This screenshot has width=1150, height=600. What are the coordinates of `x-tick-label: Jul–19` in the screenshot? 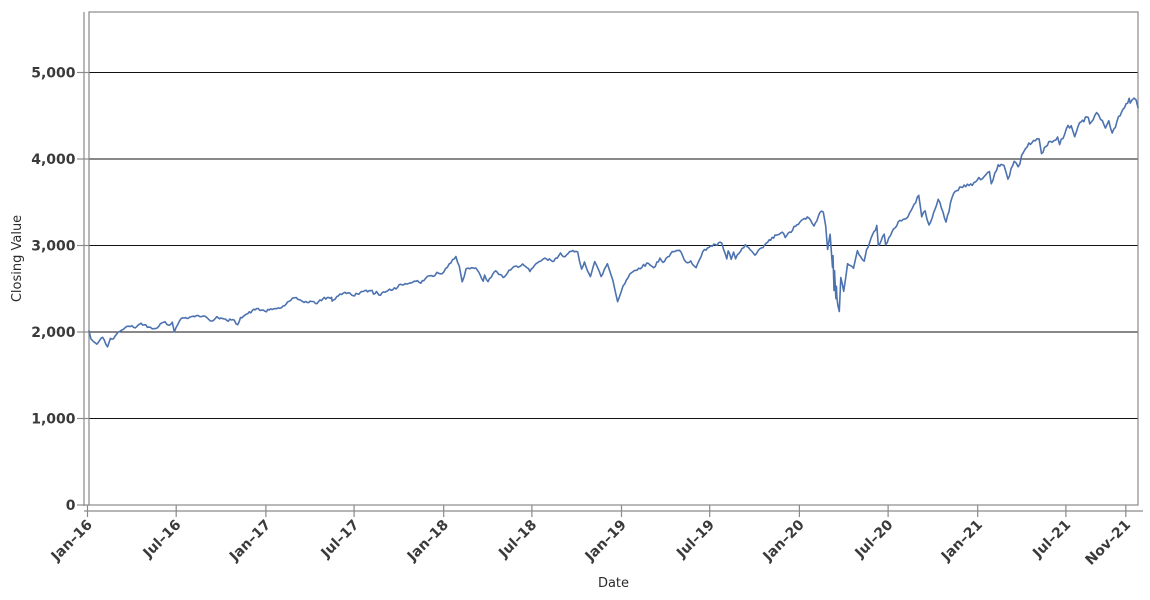 It's located at (695, 539).